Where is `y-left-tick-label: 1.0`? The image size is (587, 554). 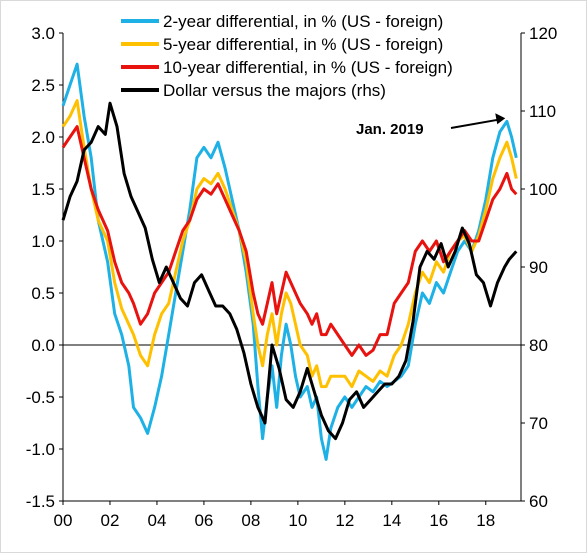 y-left-tick-label: 1.0 is located at coordinates (43, 241).